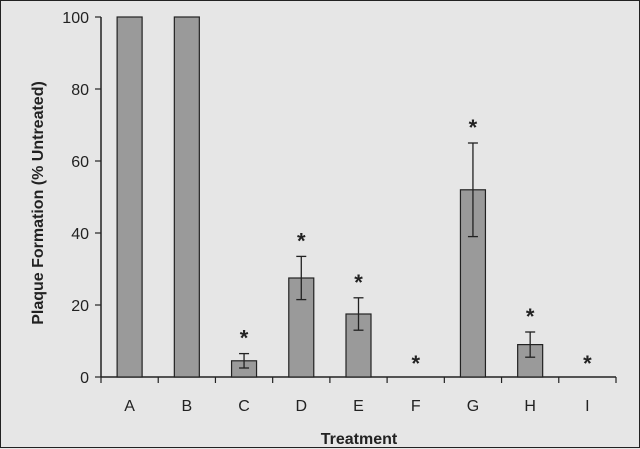  I want to click on significance-star-F: *, so click(415, 363).